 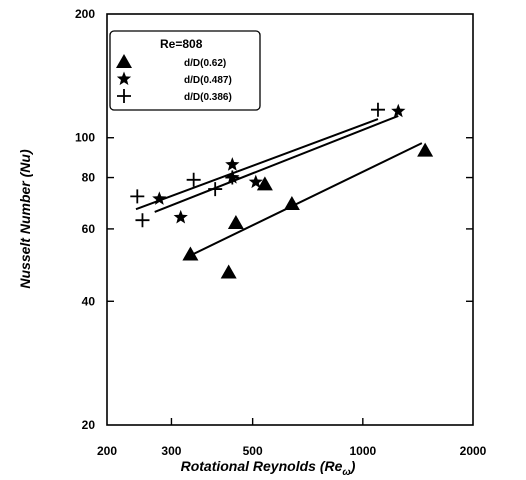 What do you see at coordinates (174, 78) in the screenshot?
I see `legend-items: d/D(0.62) d/D(0.487) d/D(0.386)` at bounding box center [174, 78].